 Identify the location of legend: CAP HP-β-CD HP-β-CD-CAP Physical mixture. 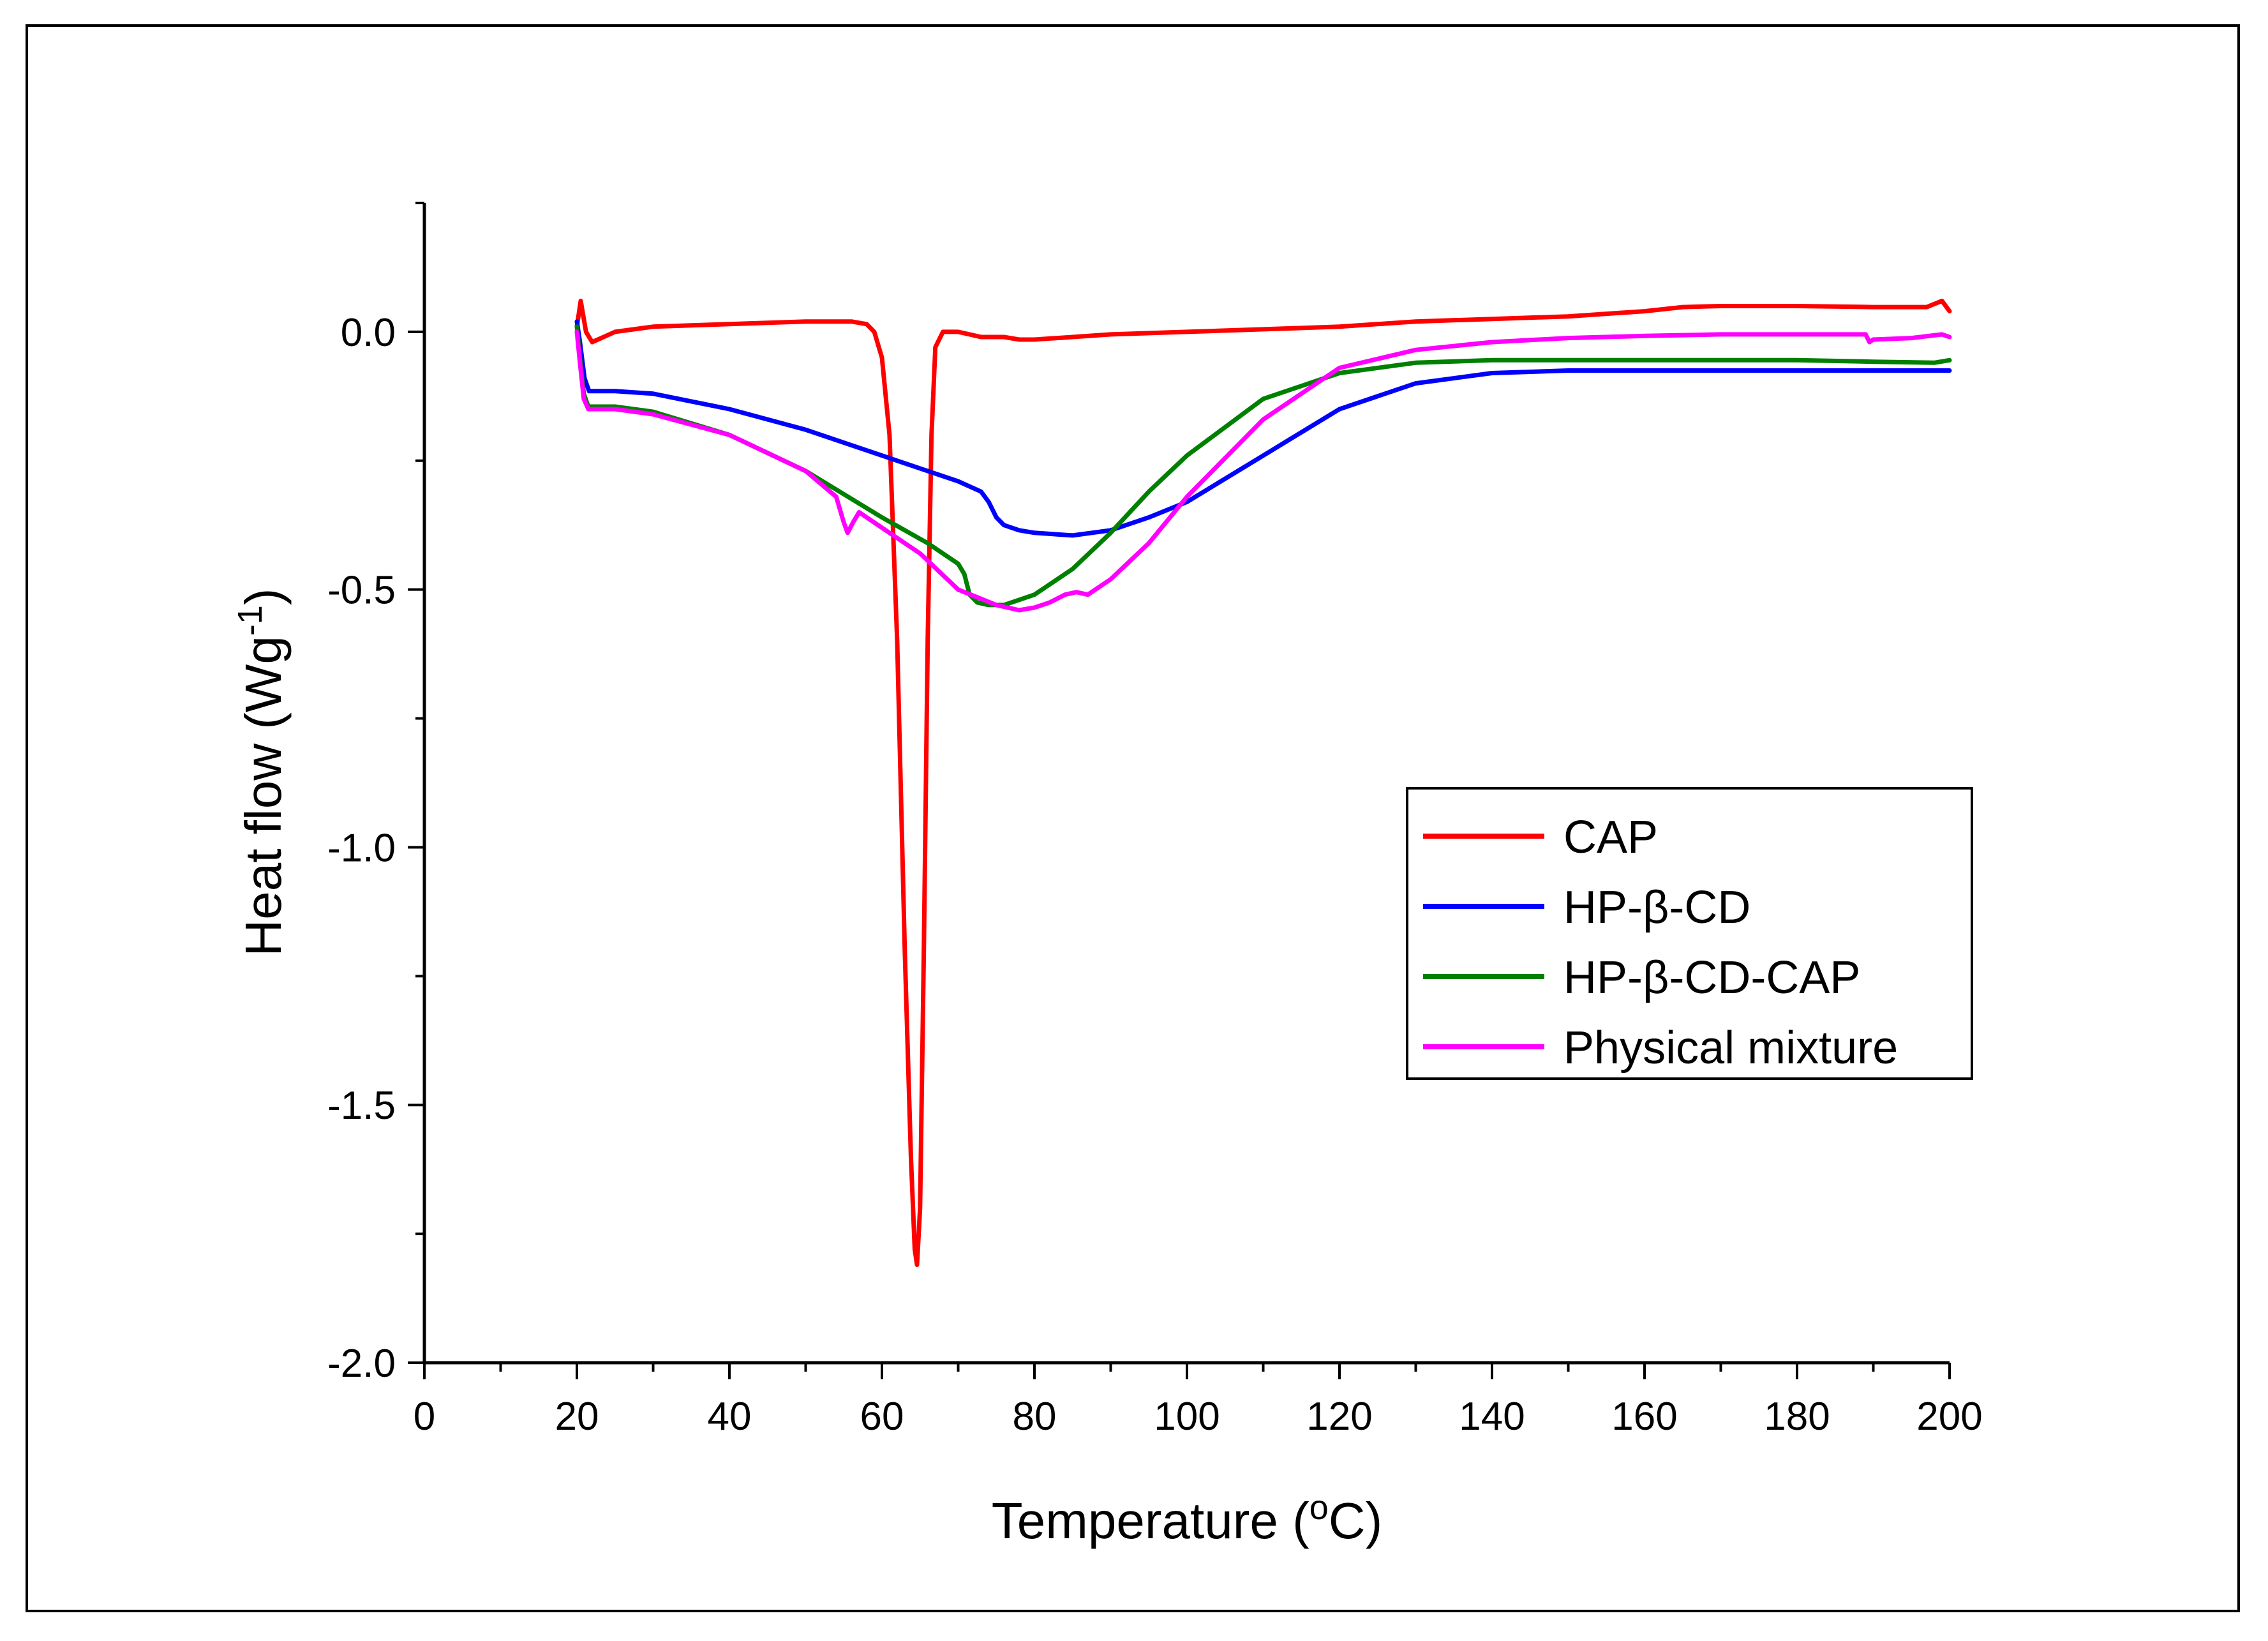
(1690, 933).